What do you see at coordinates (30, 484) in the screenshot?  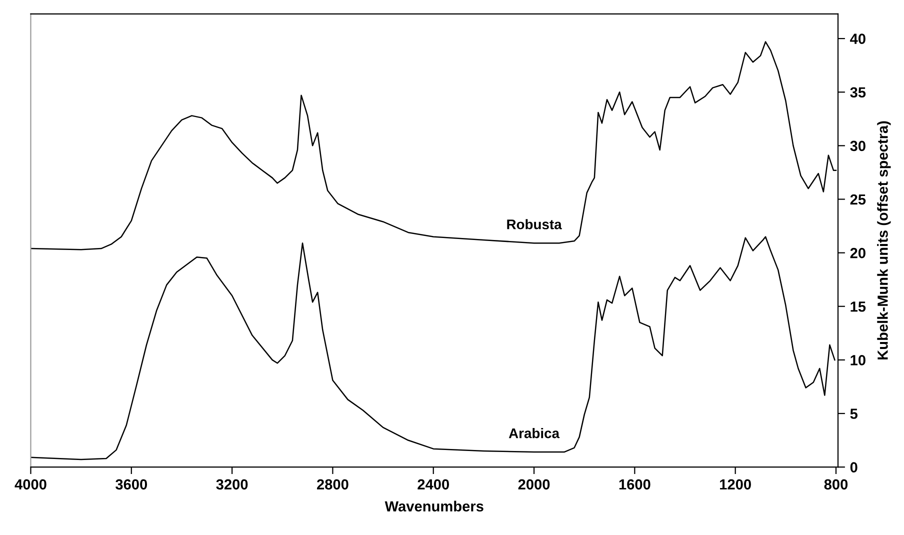 I see `x-tick-label: 4000` at bounding box center [30, 484].